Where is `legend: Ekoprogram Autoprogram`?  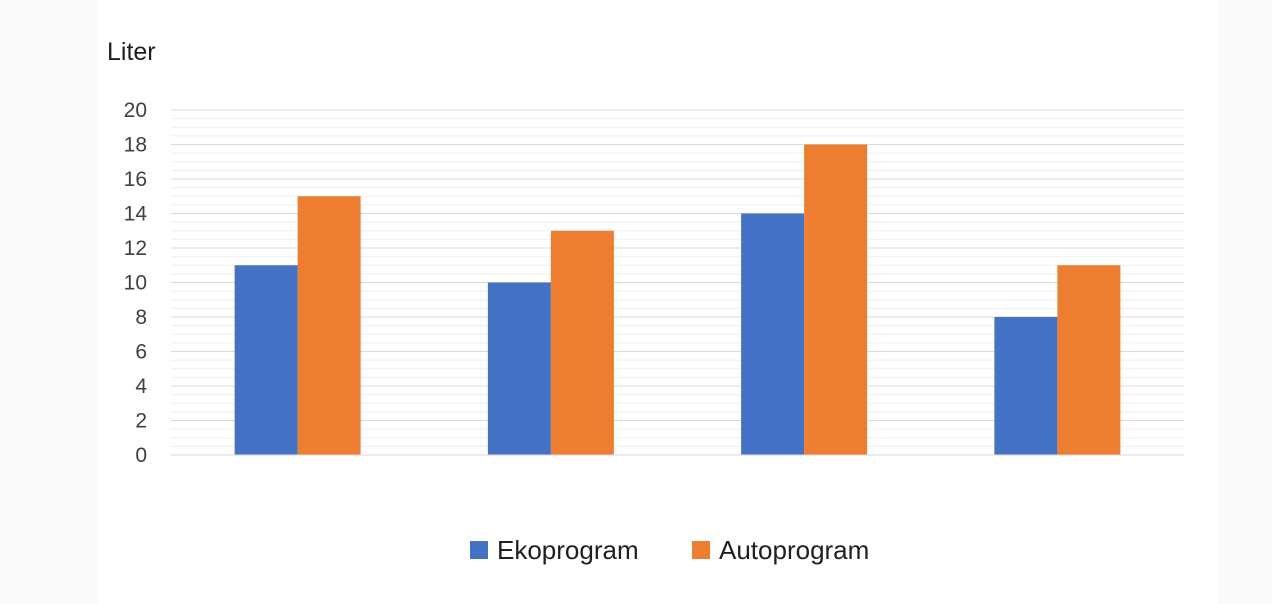 legend: Ekoprogram Autoprogram is located at coordinates (669, 550).